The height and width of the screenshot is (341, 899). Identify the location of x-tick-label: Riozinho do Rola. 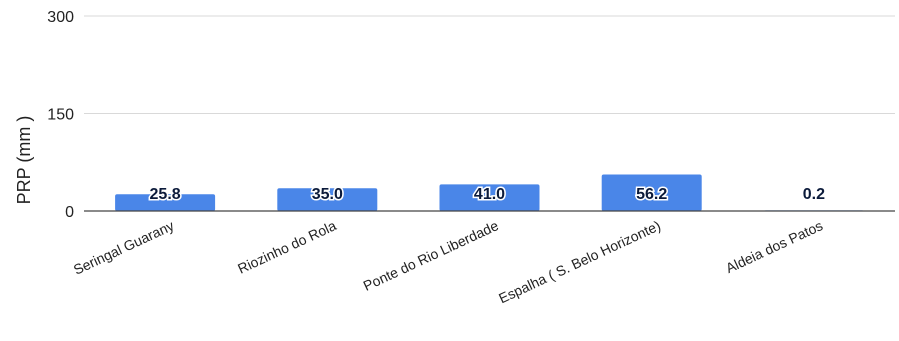
(287, 247).